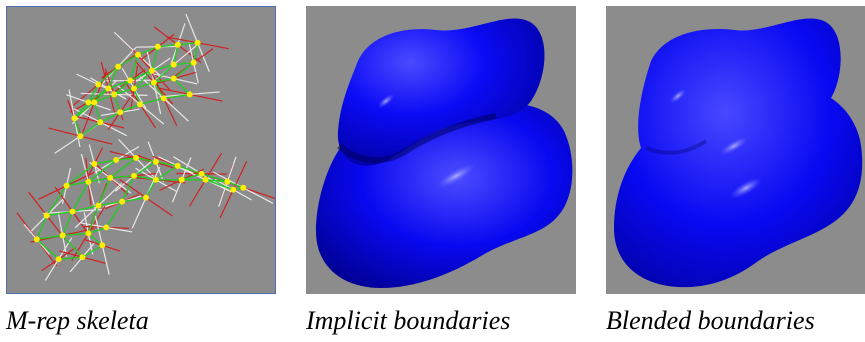 This screenshot has width=865, height=342. I want to click on caption-blended-boundaries: Blended boundaries, so click(710, 320).